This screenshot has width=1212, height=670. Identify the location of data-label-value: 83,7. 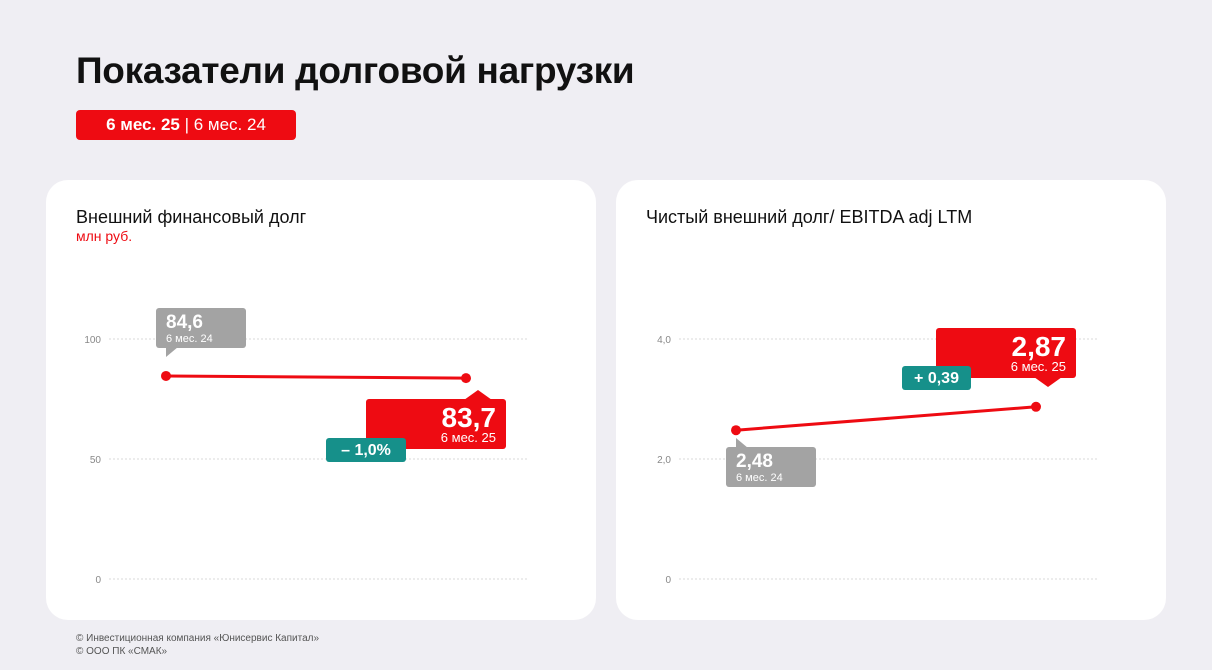
(469, 417).